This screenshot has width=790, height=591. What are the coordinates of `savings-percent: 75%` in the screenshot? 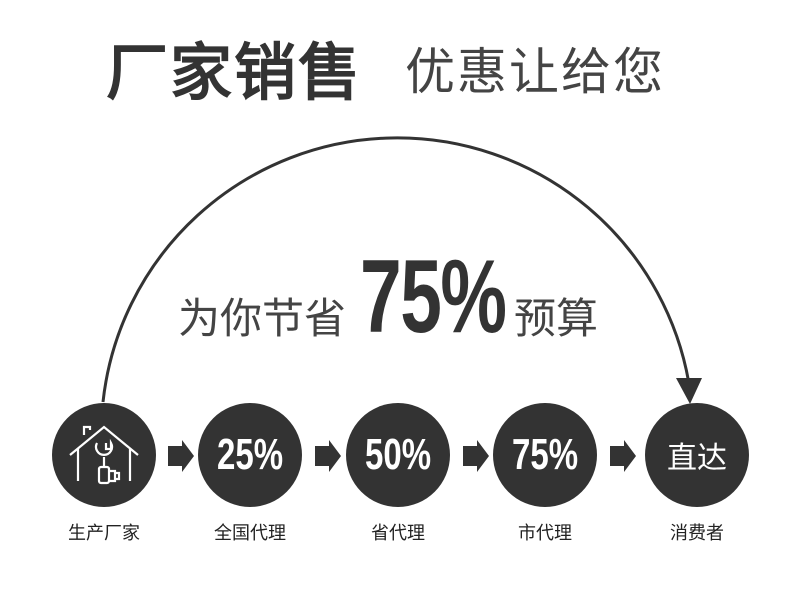 It's located at (433, 297).